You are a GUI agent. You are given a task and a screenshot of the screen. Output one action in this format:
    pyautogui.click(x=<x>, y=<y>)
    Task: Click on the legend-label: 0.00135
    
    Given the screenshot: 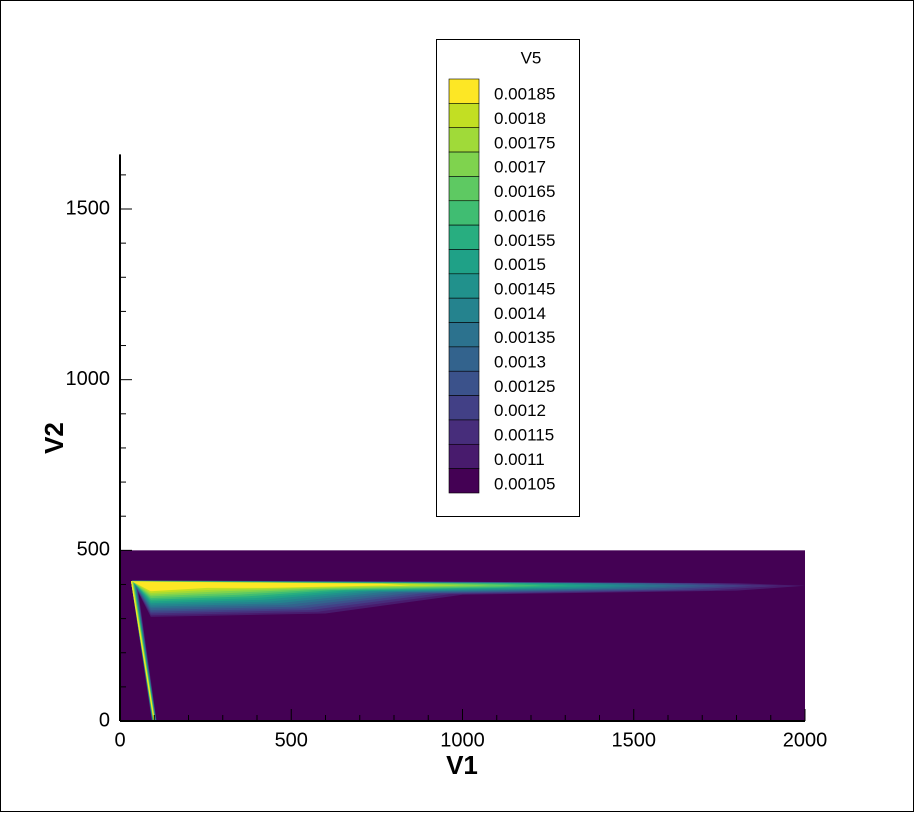 What is the action you would take?
    pyautogui.click(x=524, y=337)
    